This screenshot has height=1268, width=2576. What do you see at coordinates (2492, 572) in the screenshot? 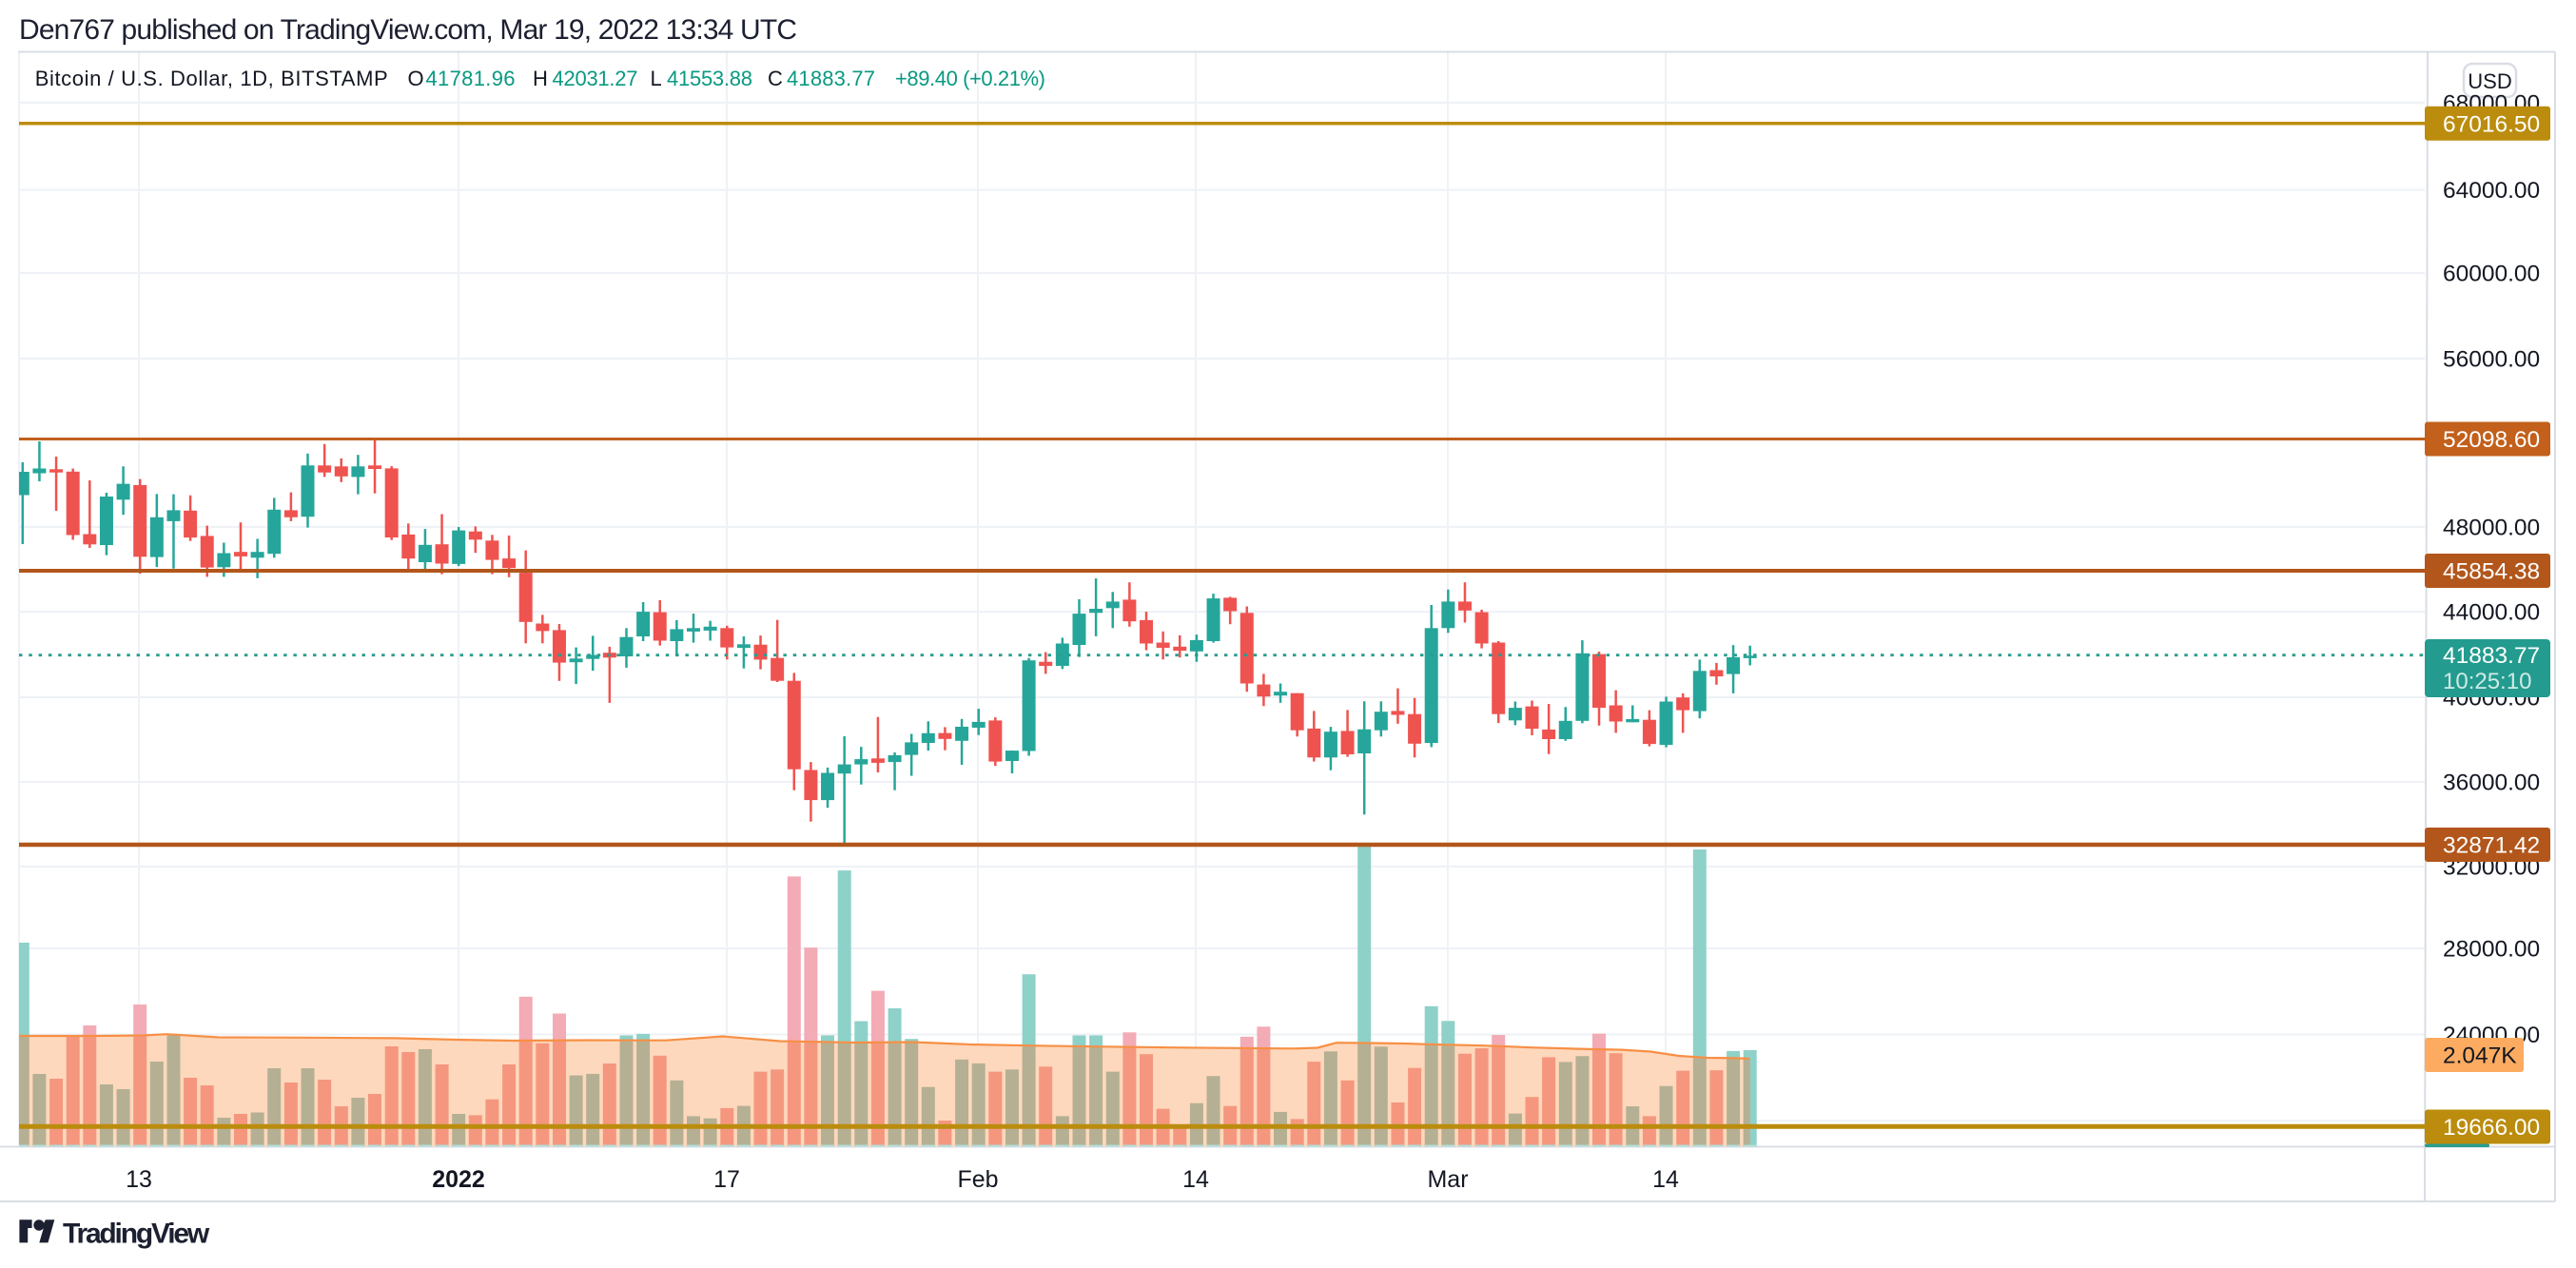
I see `svg-text: 45854.38` at bounding box center [2492, 572].